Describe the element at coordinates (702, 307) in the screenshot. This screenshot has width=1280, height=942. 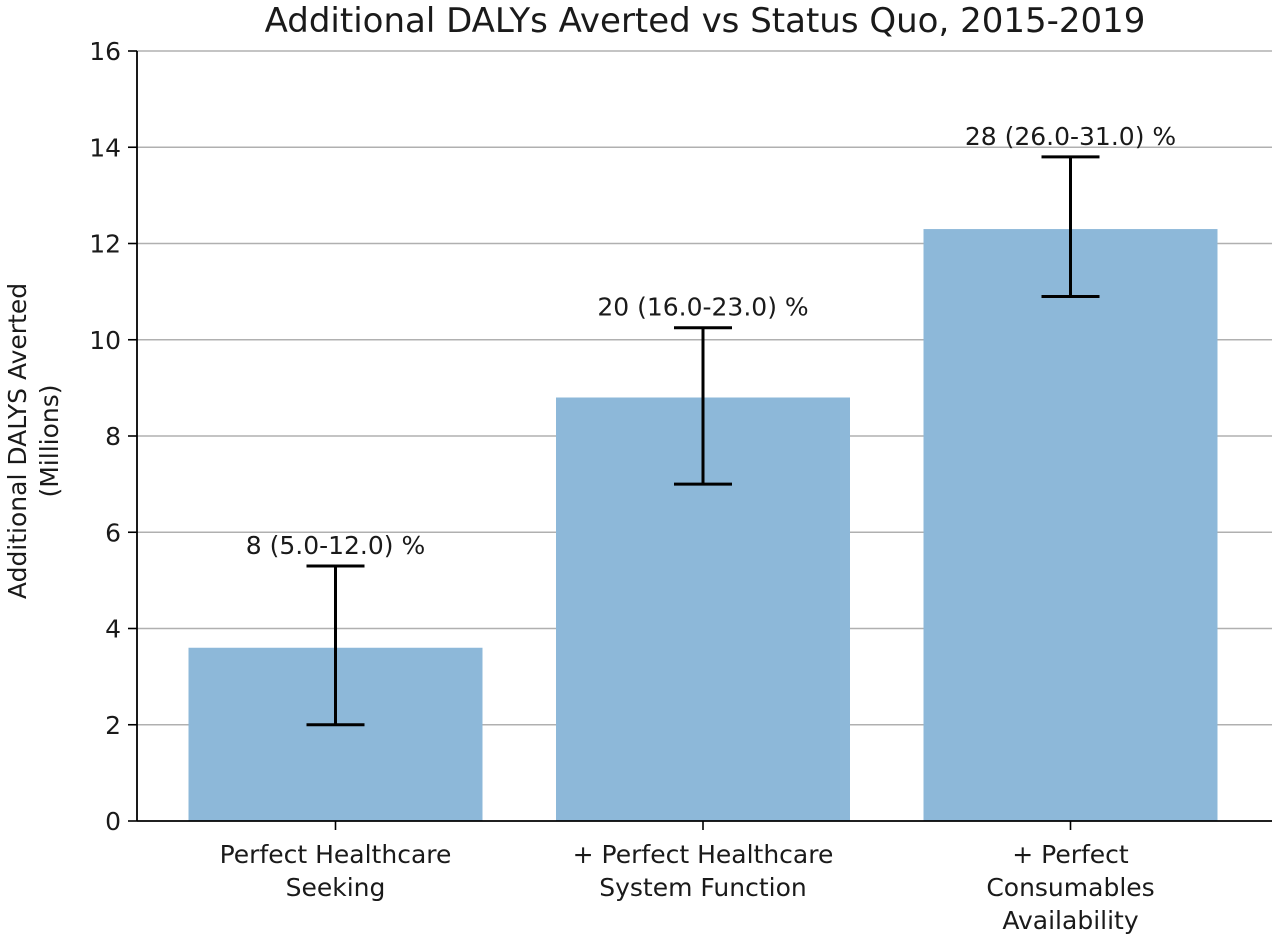
I see `data-label: 20 (16.0-23.0) %` at that location.